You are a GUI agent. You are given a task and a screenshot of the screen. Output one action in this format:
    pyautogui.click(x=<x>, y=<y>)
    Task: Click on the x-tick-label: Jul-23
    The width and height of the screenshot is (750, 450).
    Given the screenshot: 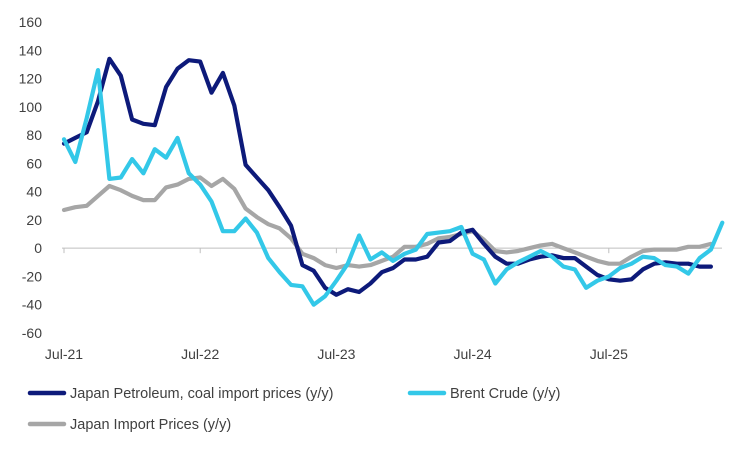 What is the action you would take?
    pyautogui.click(x=336, y=354)
    